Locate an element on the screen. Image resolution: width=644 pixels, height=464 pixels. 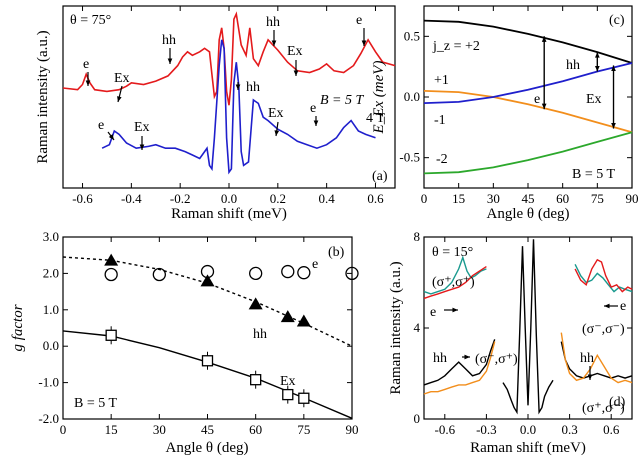
panel-c-arrows is located at coordinates (578, 82).